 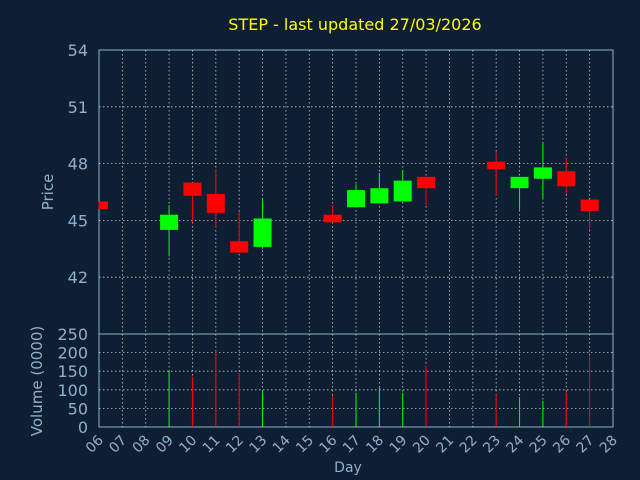 What do you see at coordinates (78, 408) in the screenshot?
I see `volume-tick-label: 50` at bounding box center [78, 408].